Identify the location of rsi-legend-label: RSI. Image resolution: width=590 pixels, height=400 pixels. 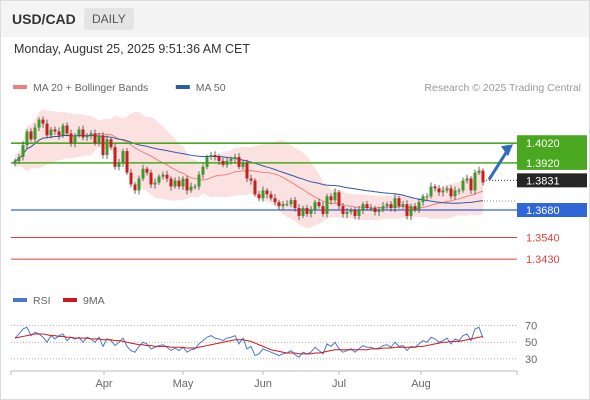
(42, 301).